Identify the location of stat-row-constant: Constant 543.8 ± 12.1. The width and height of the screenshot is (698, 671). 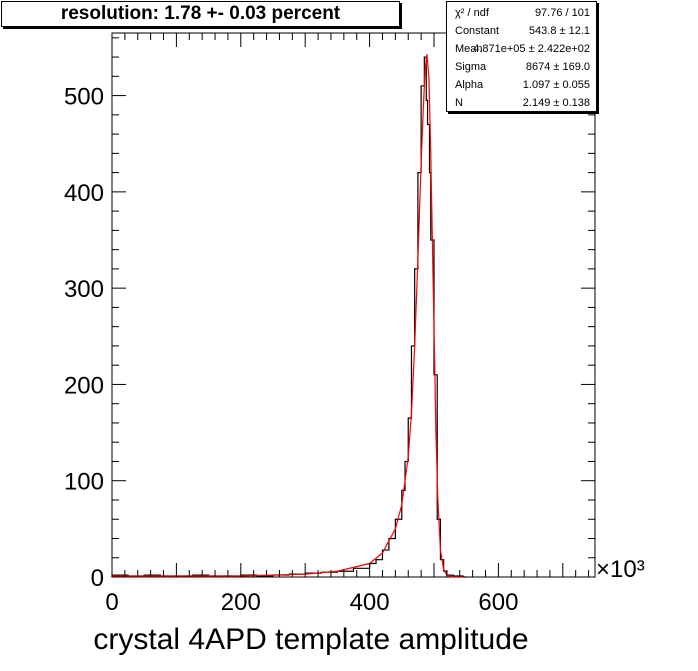
(522, 31).